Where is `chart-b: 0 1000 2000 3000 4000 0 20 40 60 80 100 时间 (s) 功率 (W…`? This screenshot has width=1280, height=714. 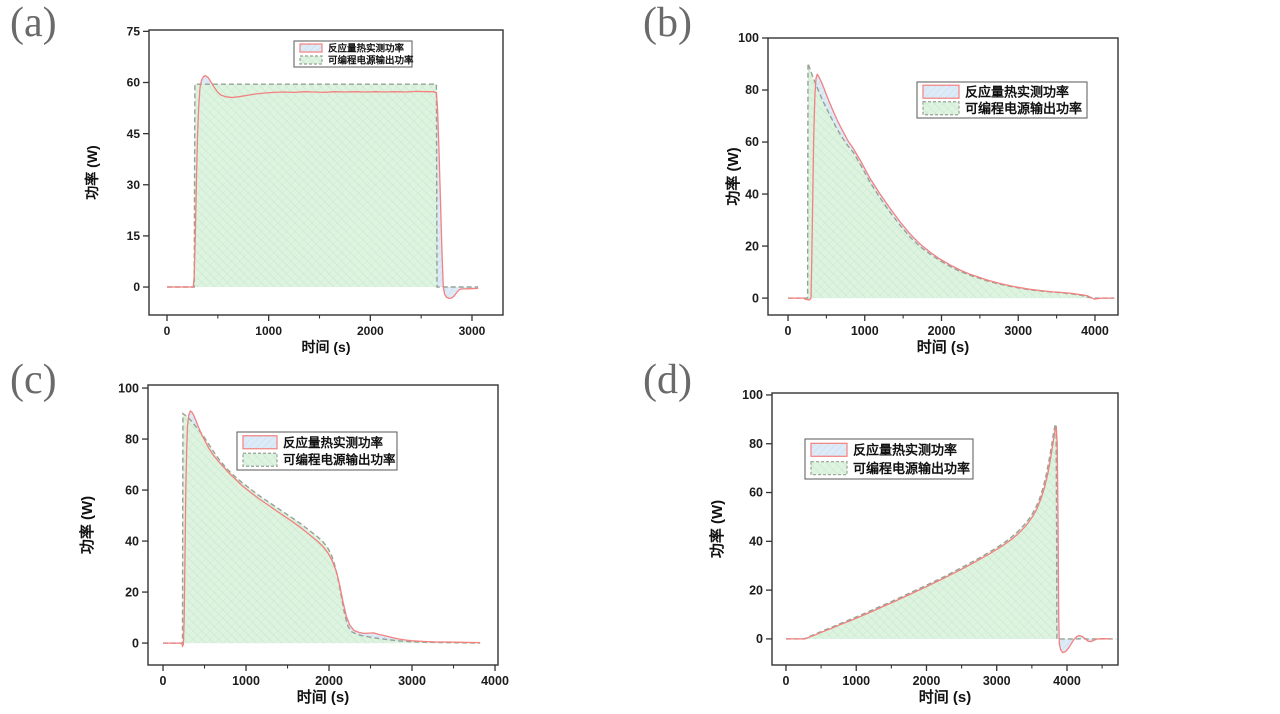 chart-b: 0 1000 2000 3000 4000 0 20 40 60 80 100 时间 (s) 功率 (W… is located at coordinates (921, 193).